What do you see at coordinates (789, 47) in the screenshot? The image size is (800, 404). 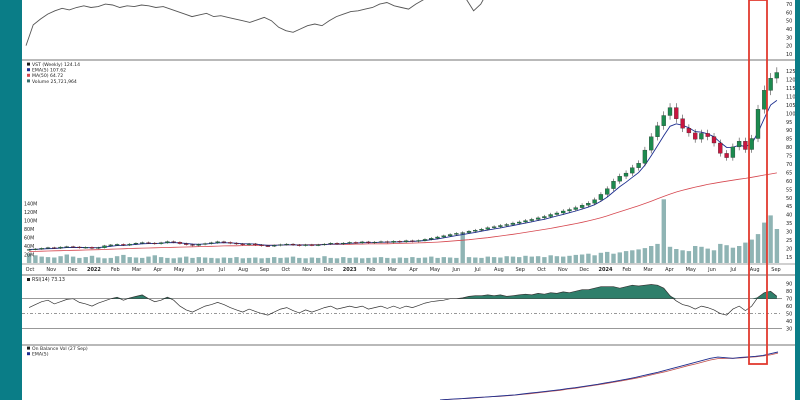 I see `top-indicator-tick-label: 20` at bounding box center [789, 47].